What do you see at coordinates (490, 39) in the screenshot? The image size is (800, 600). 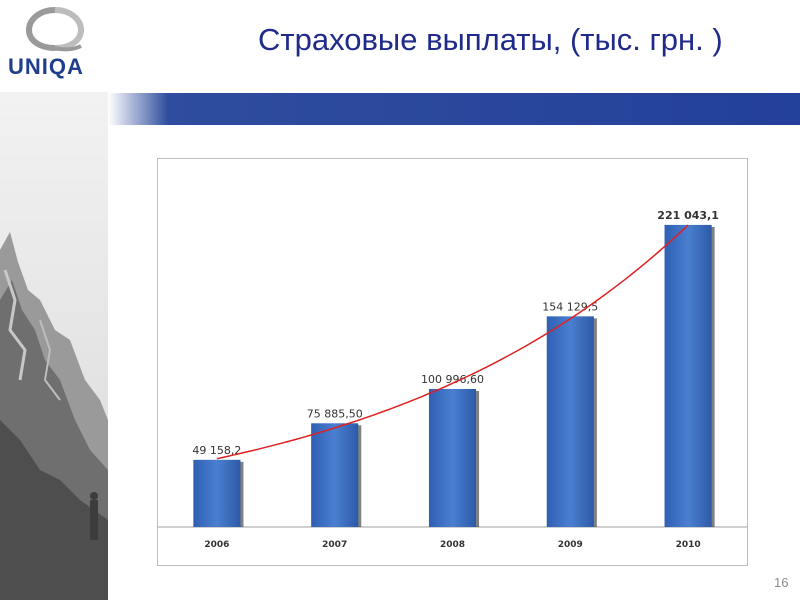 I see `page-title: Страховые выплаты, (тыс. грн. )` at bounding box center [490, 39].